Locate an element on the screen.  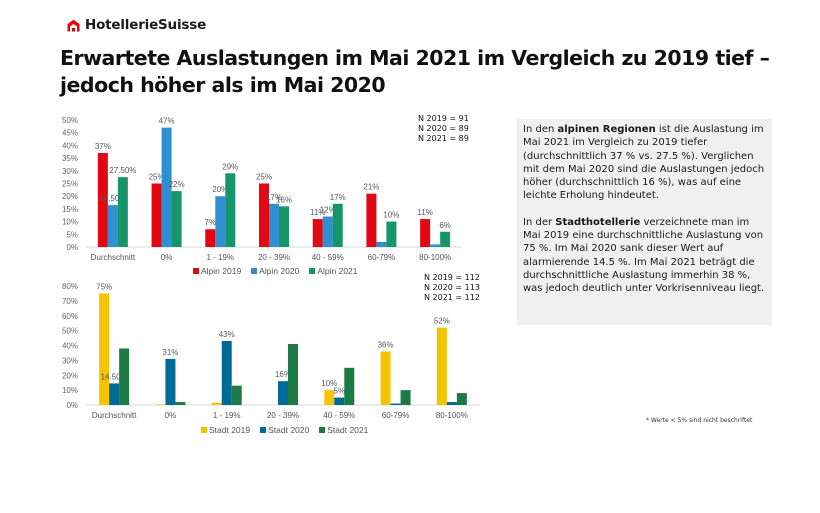
y-tick-label: 50% is located at coordinates (70, 331).